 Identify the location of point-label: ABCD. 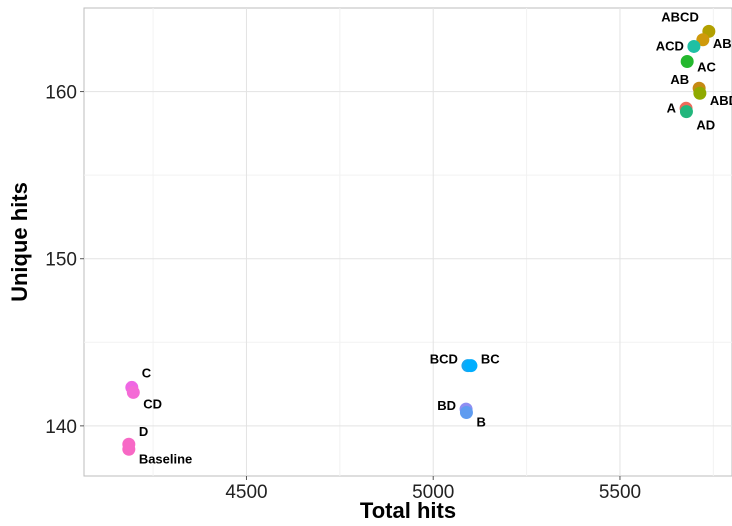
(680, 16).